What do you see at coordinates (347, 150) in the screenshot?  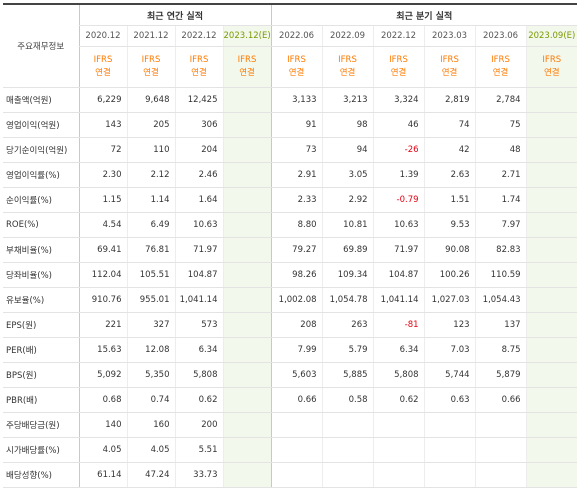 I see `value-cell: 94` at bounding box center [347, 150].